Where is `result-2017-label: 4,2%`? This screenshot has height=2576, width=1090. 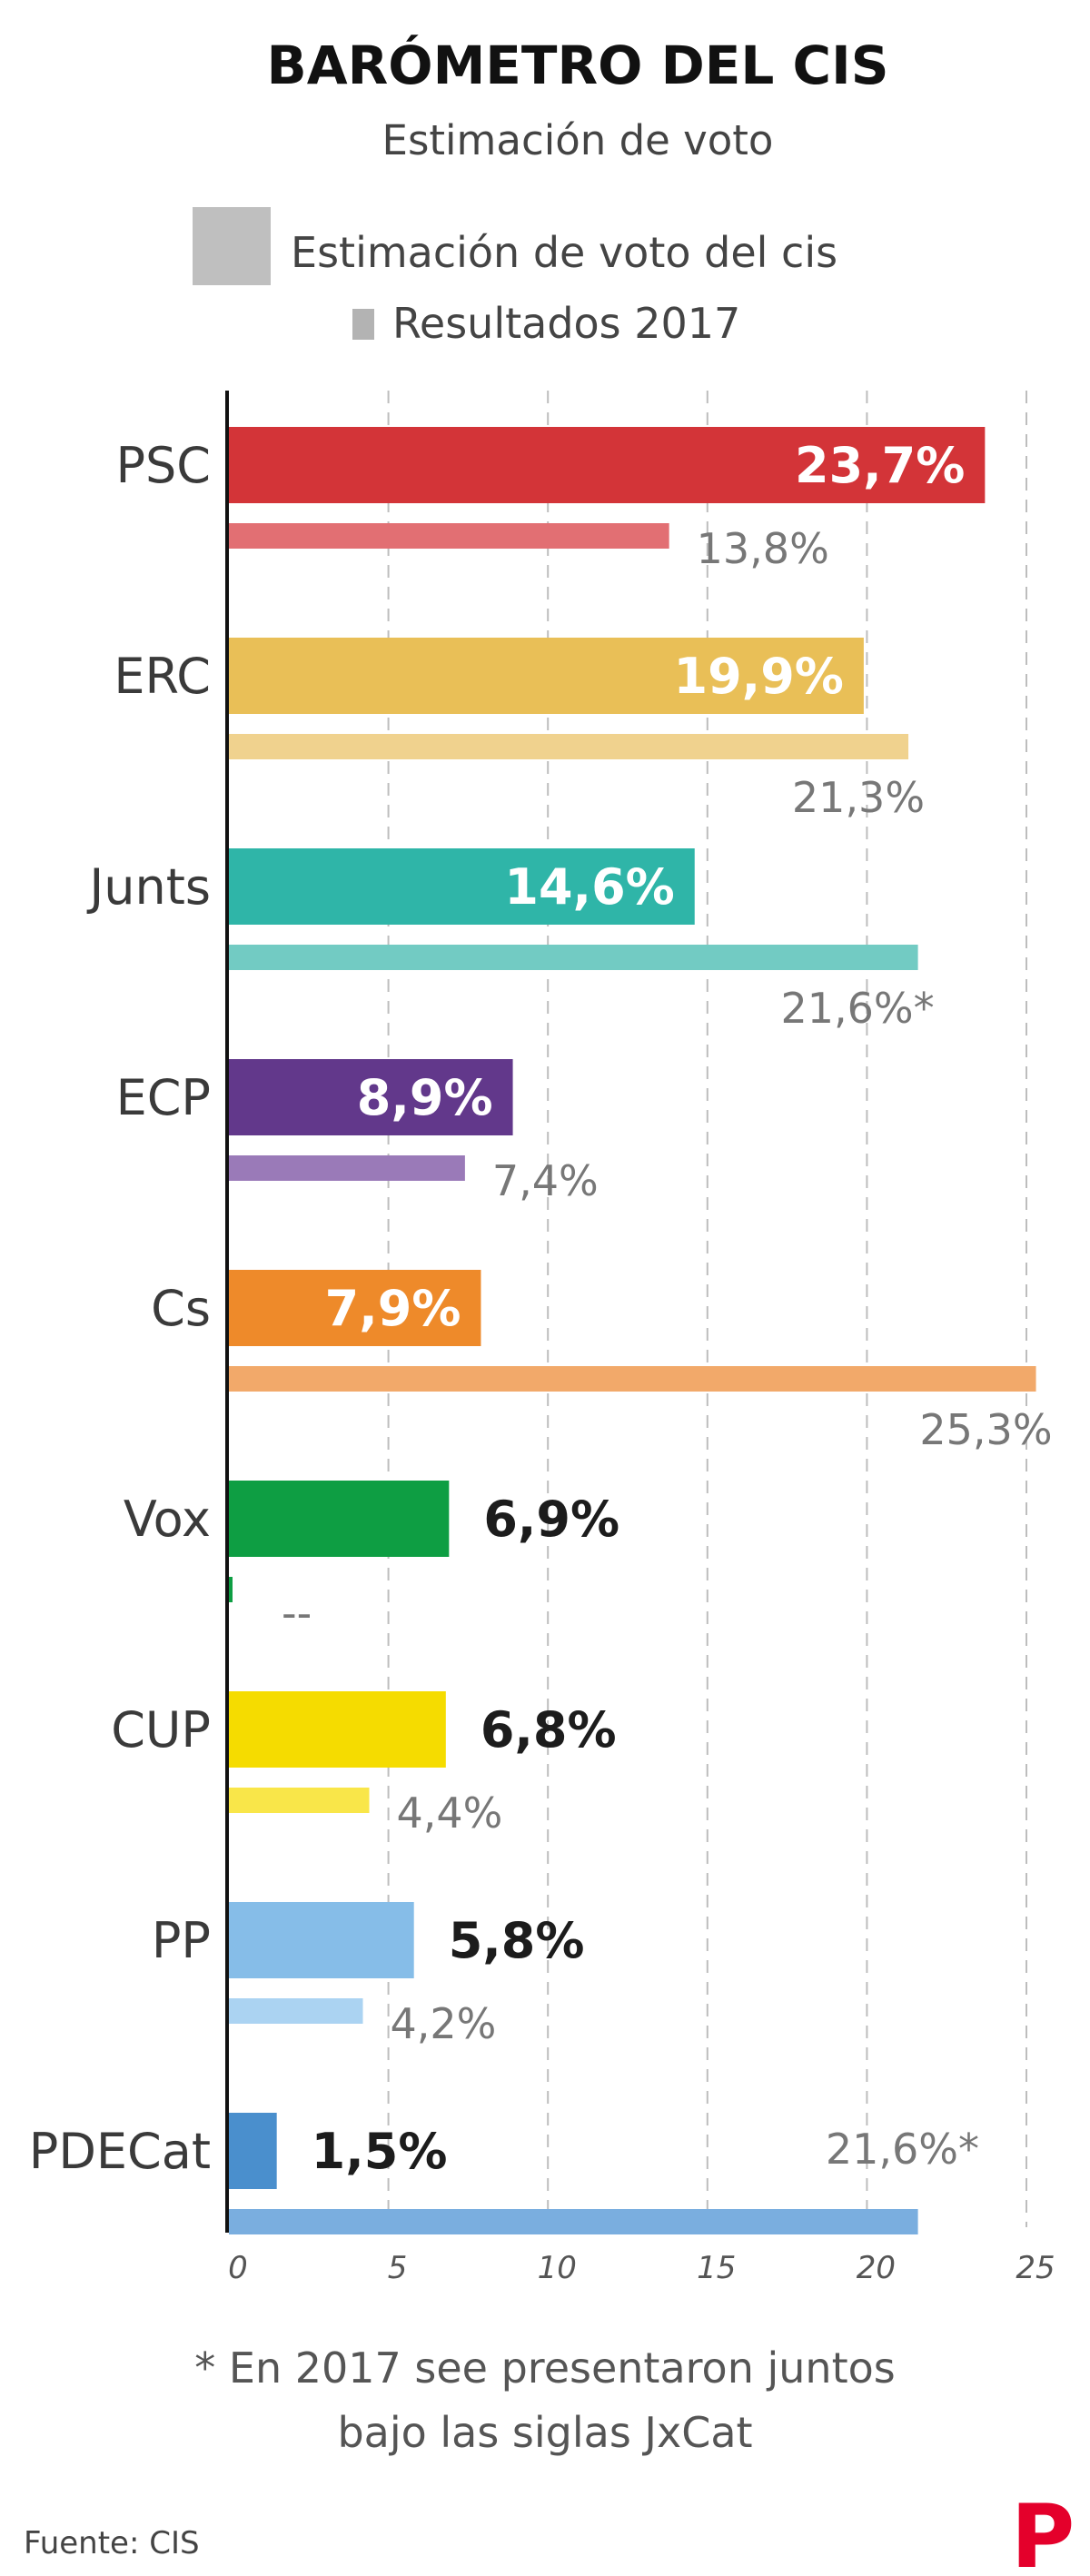 result-2017-label: 4,2% is located at coordinates (444, 2023).